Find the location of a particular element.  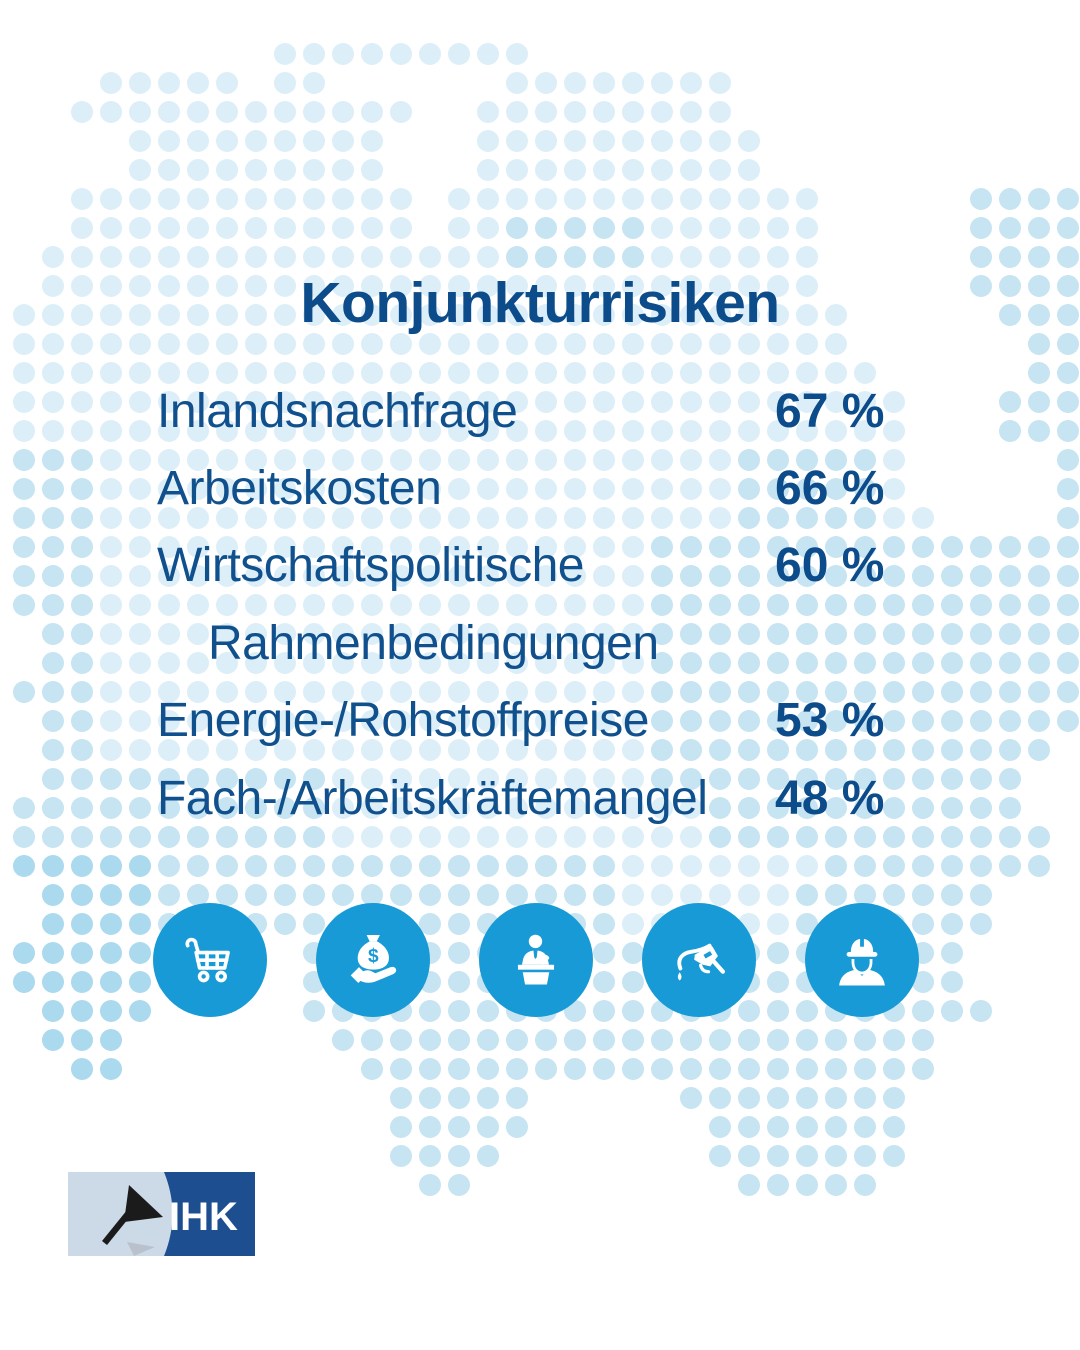

ihk-logo: IHK is located at coordinates (161, 1214).